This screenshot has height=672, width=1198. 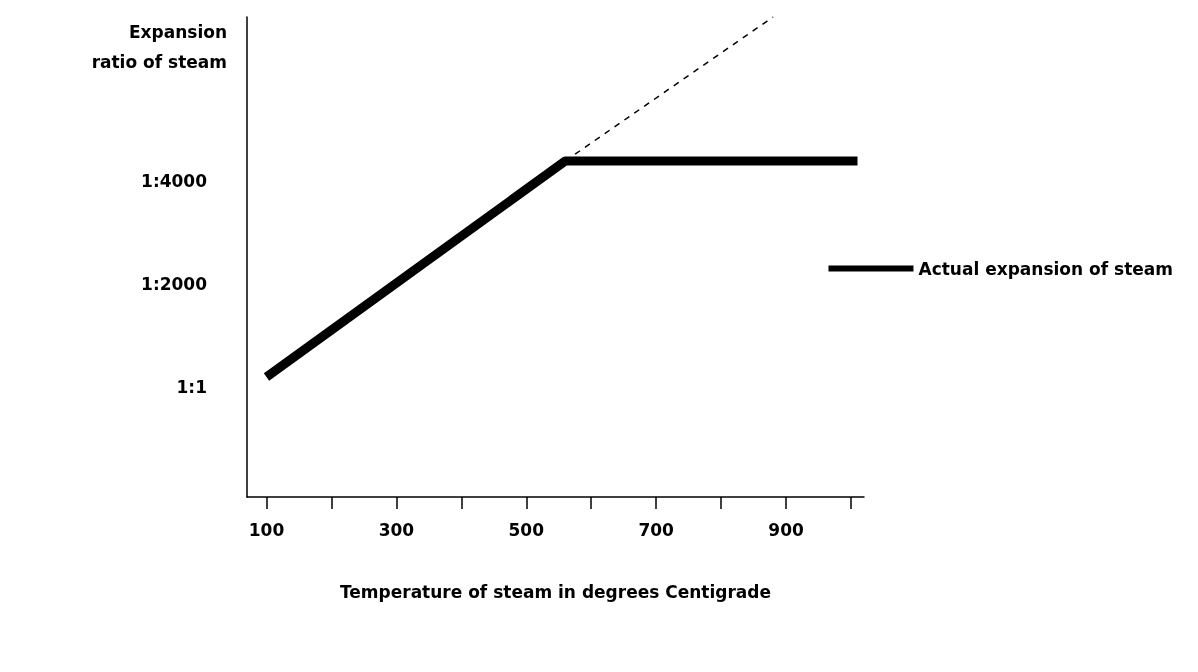 I want to click on x-tick-label: 700, so click(x=656, y=529).